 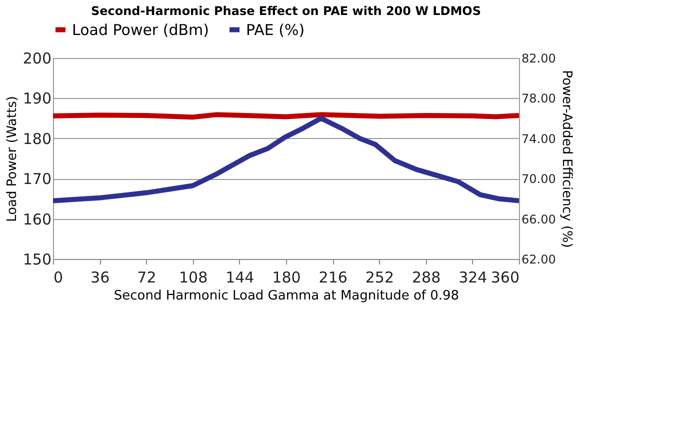 What do you see at coordinates (140, 29) in the screenshot?
I see `legend-label: Load Power (dBm)` at bounding box center [140, 29].